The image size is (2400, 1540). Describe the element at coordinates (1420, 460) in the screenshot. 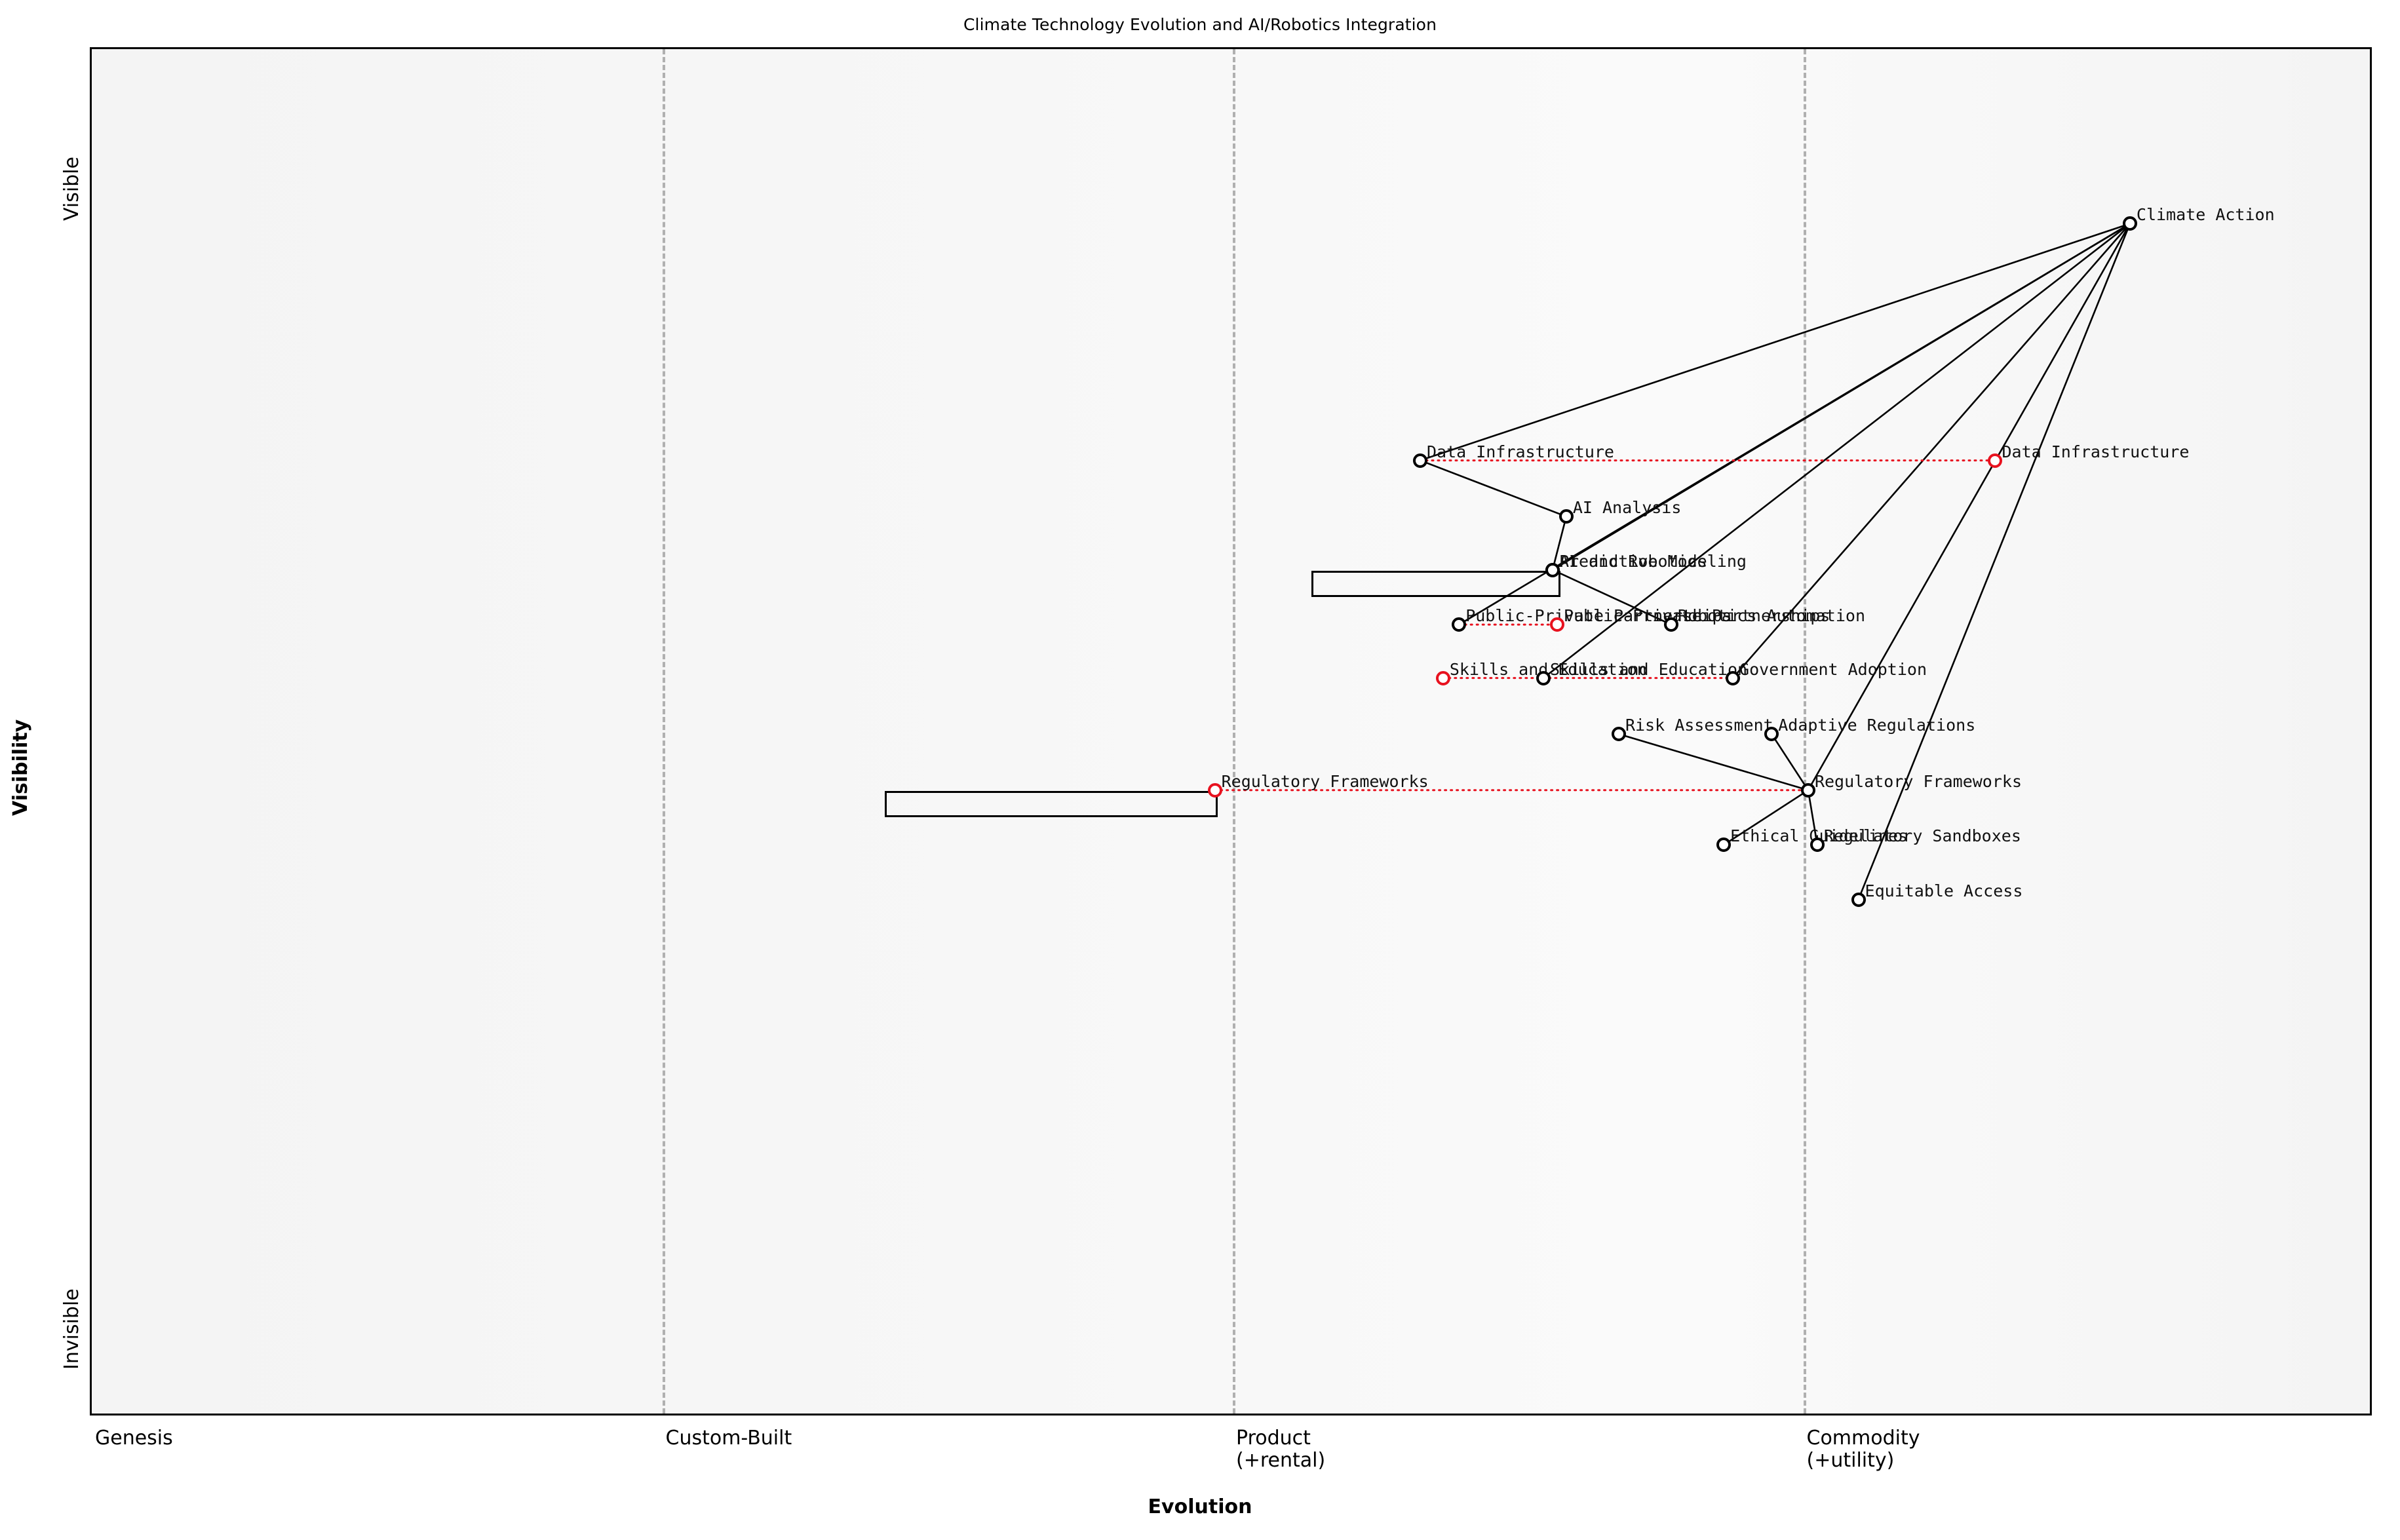

I see `node-data-infrastructure` at that location.